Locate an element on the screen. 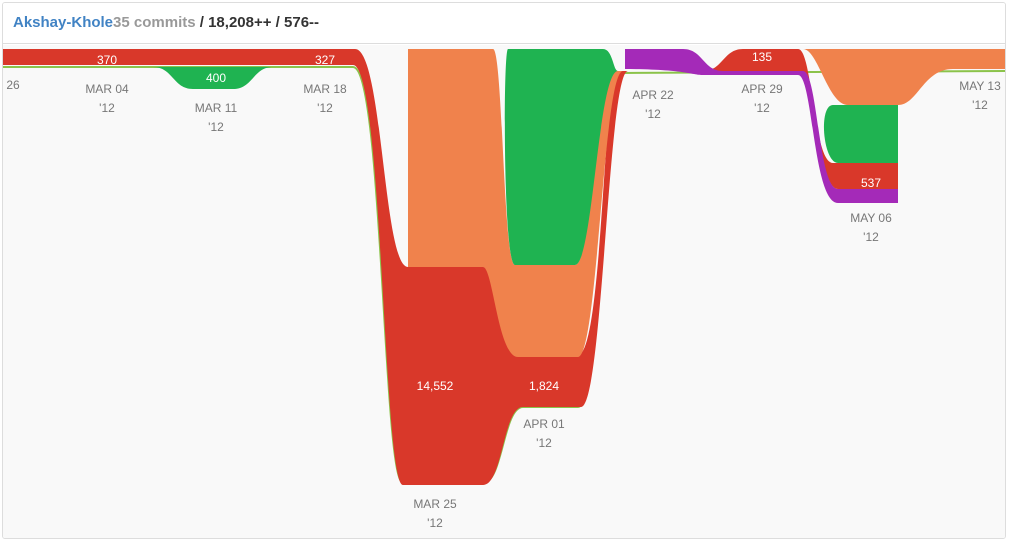 This screenshot has height=539, width=1011. value-label: 370 is located at coordinates (107, 60).